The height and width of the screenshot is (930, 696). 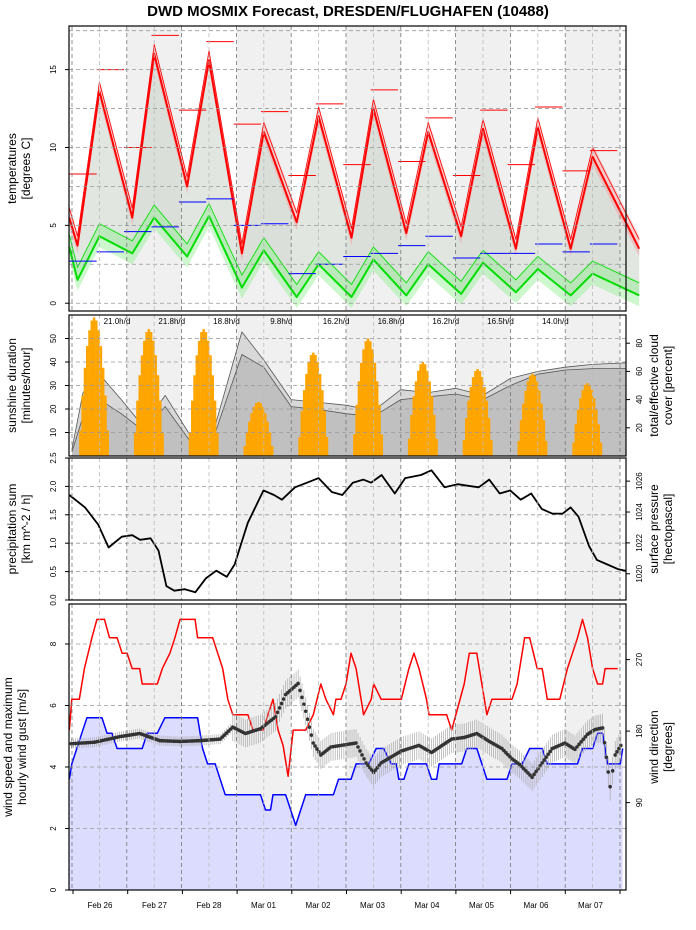 What do you see at coordinates (372, 905) in the screenshot?
I see `x-tick-label: Mar 03` at bounding box center [372, 905].